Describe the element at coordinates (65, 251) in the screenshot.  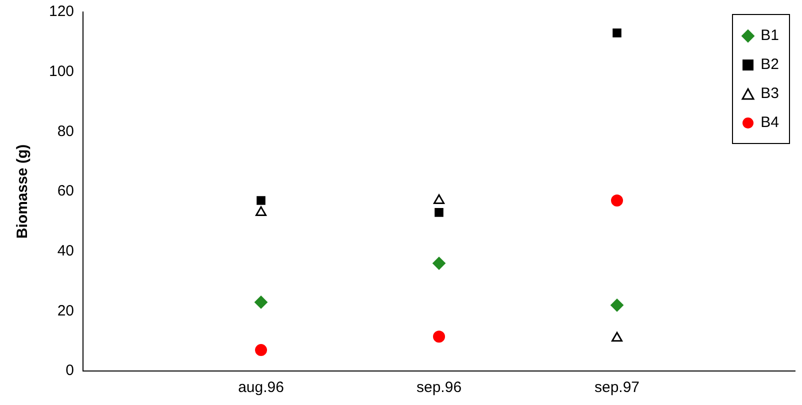
I see `y-tick-label: 40` at that location.